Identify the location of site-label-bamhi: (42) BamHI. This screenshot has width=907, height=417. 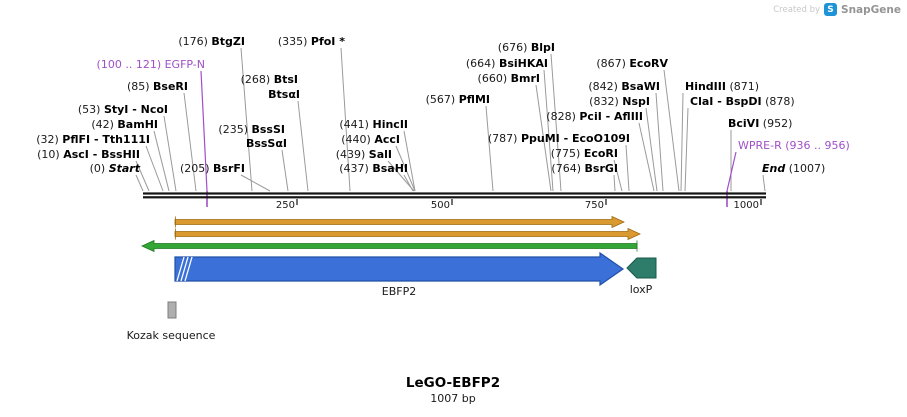
(124, 124).